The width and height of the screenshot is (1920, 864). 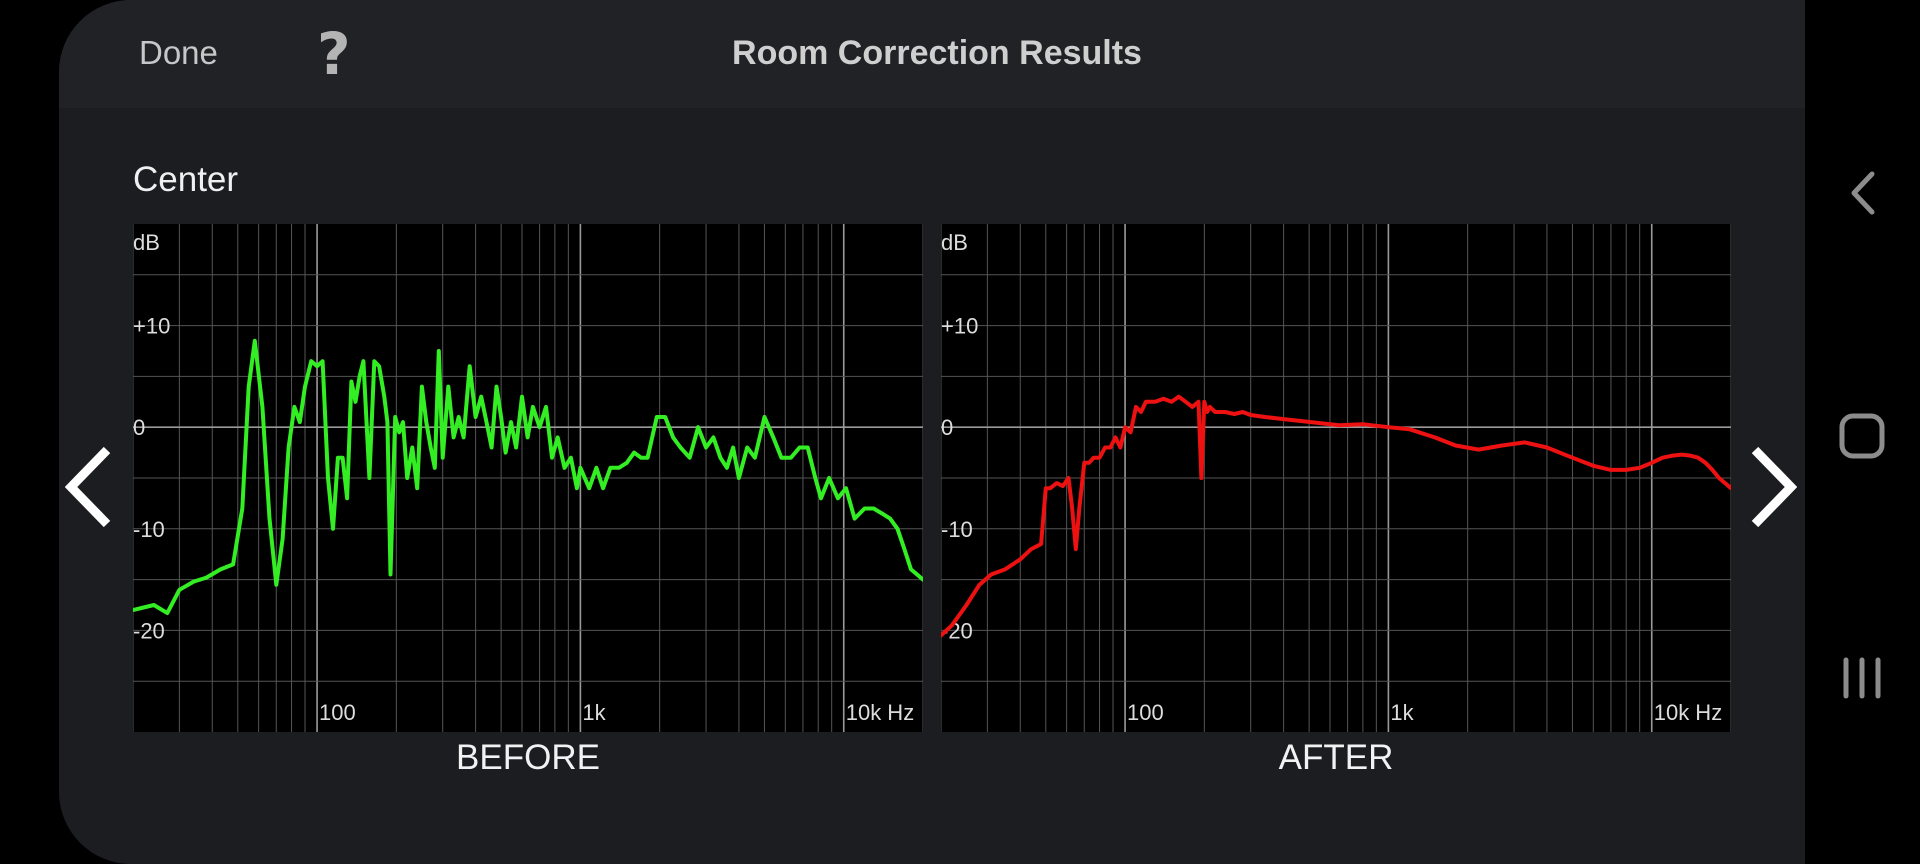 I want to click on page-title: Room Correction Results, so click(x=937, y=53).